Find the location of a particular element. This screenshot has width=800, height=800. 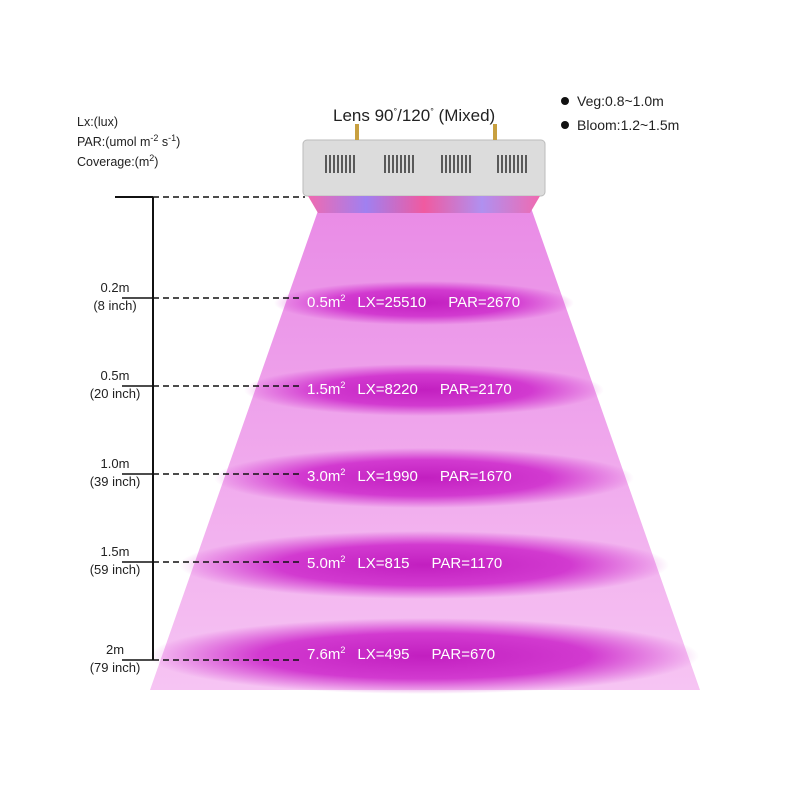

height-m: 0.5m is located at coordinates (115, 375).